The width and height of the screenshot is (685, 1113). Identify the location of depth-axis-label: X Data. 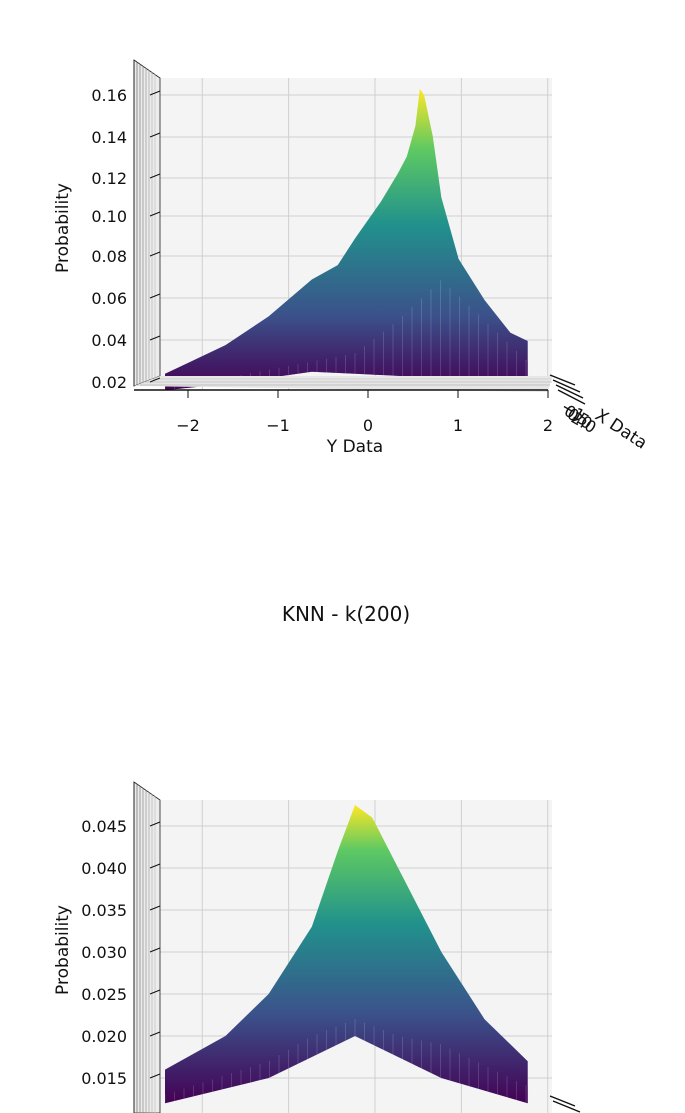
(620, 429).